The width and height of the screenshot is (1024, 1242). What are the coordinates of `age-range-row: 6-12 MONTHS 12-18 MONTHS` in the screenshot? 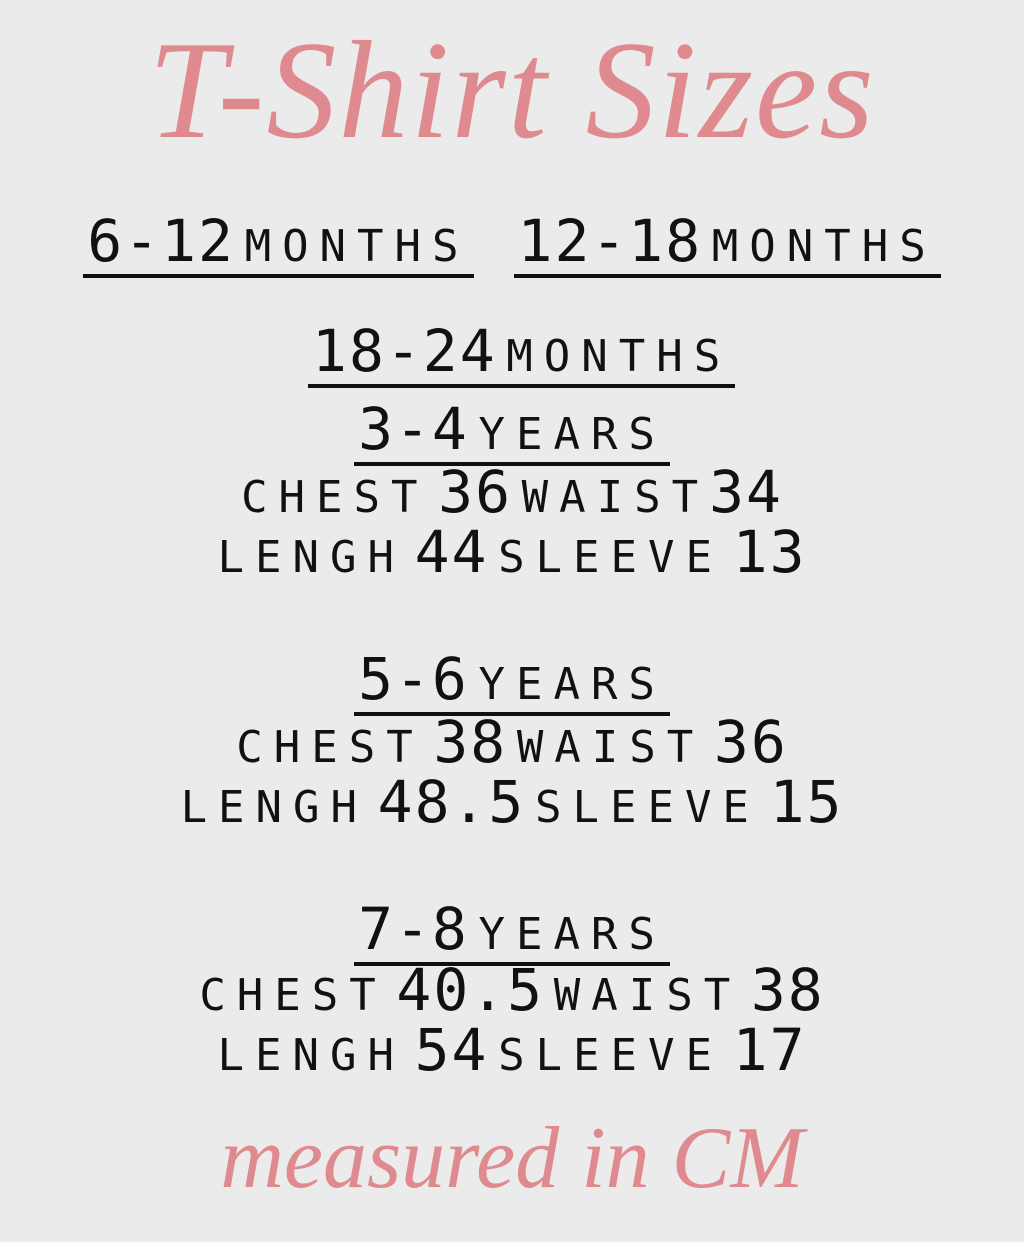 It's located at (512, 245).